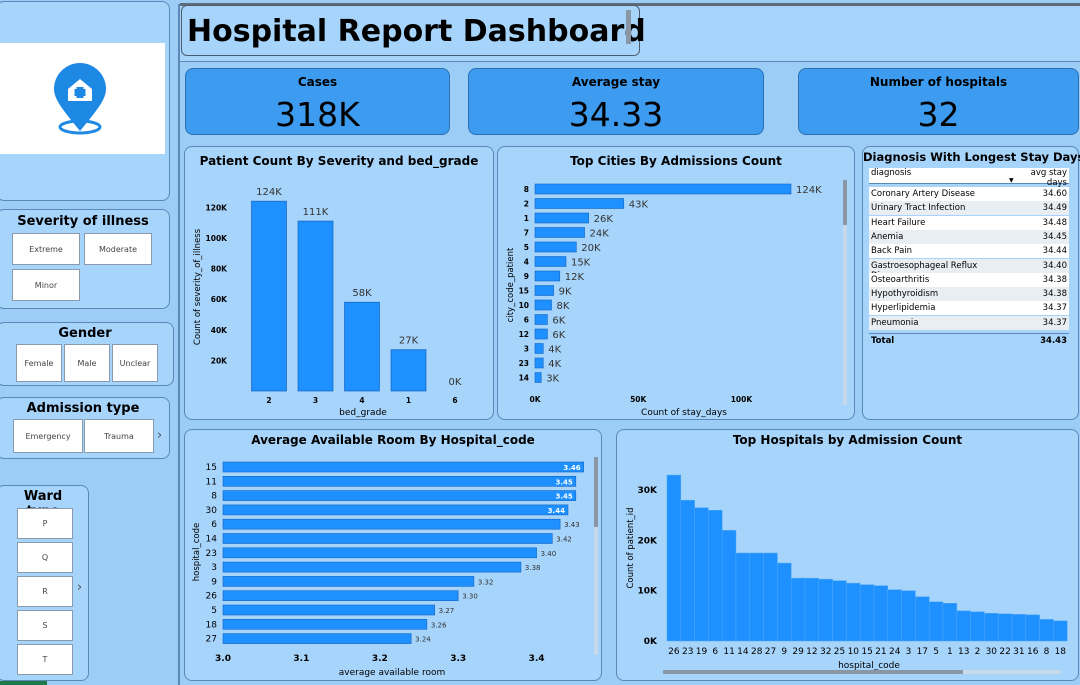 The width and height of the screenshot is (1080, 685). I want to click on x-tick-label: 17, so click(922, 652).